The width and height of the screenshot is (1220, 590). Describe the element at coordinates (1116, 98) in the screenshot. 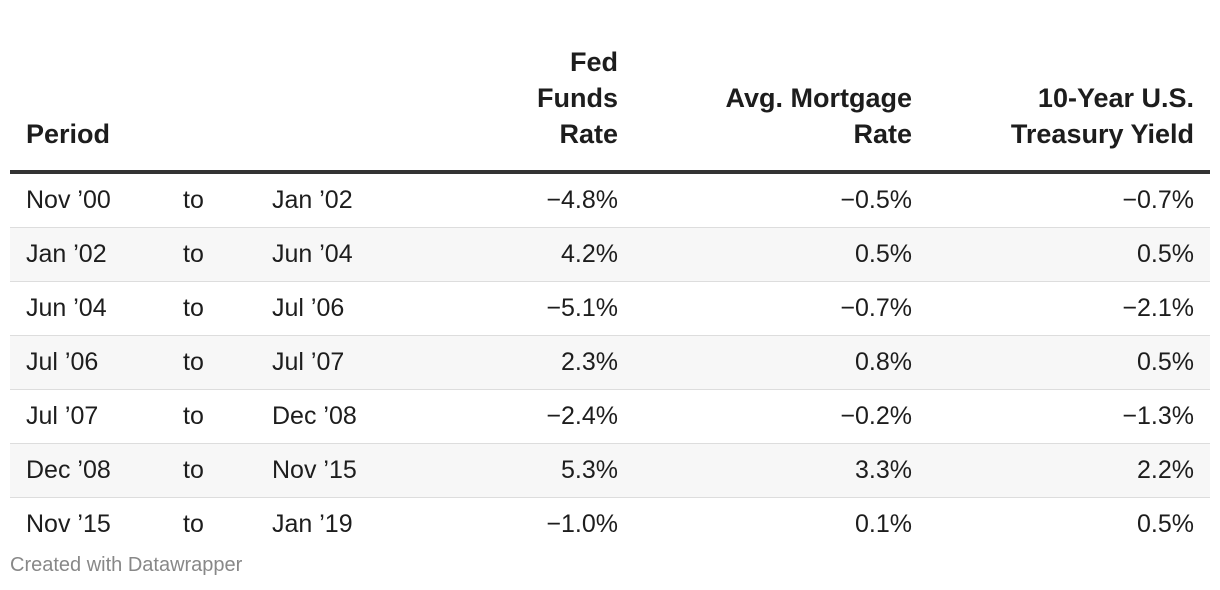

I see `header-treasury-line-1: 10-Year U.S.` at that location.